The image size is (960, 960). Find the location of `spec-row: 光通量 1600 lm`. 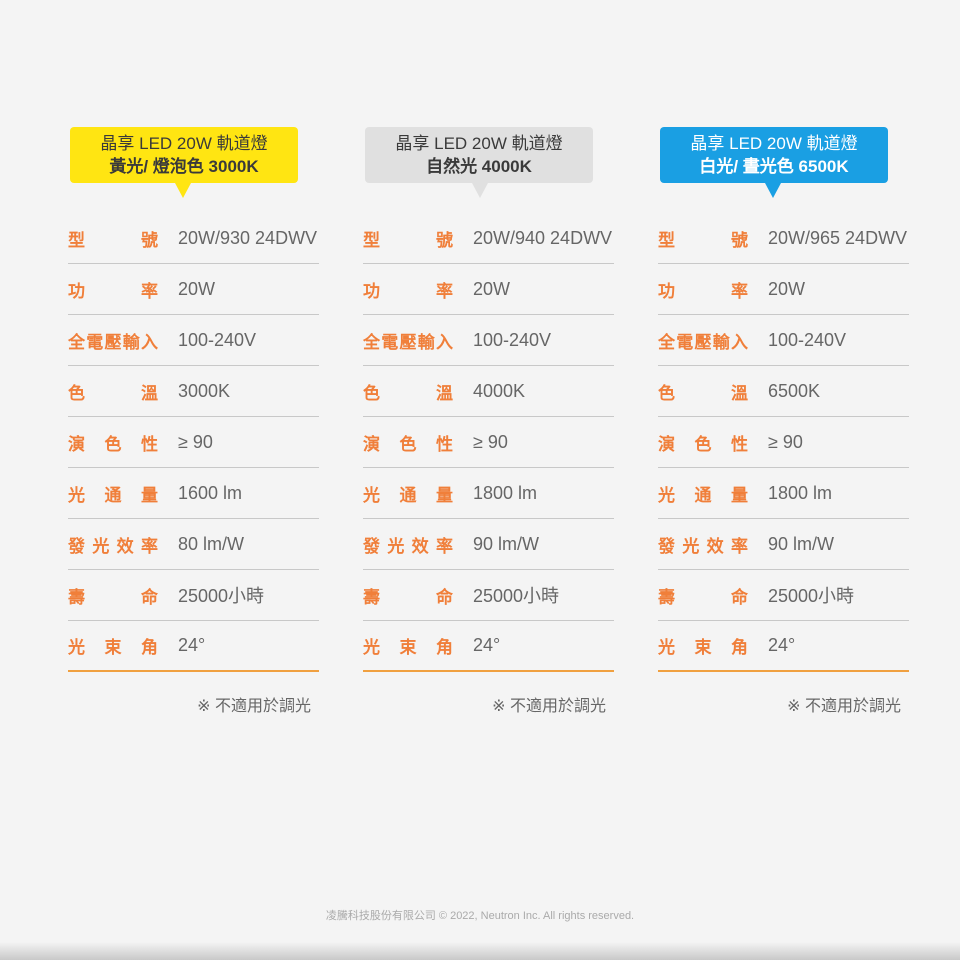

spec-row: 光通量 1600 lm is located at coordinates (193, 493).